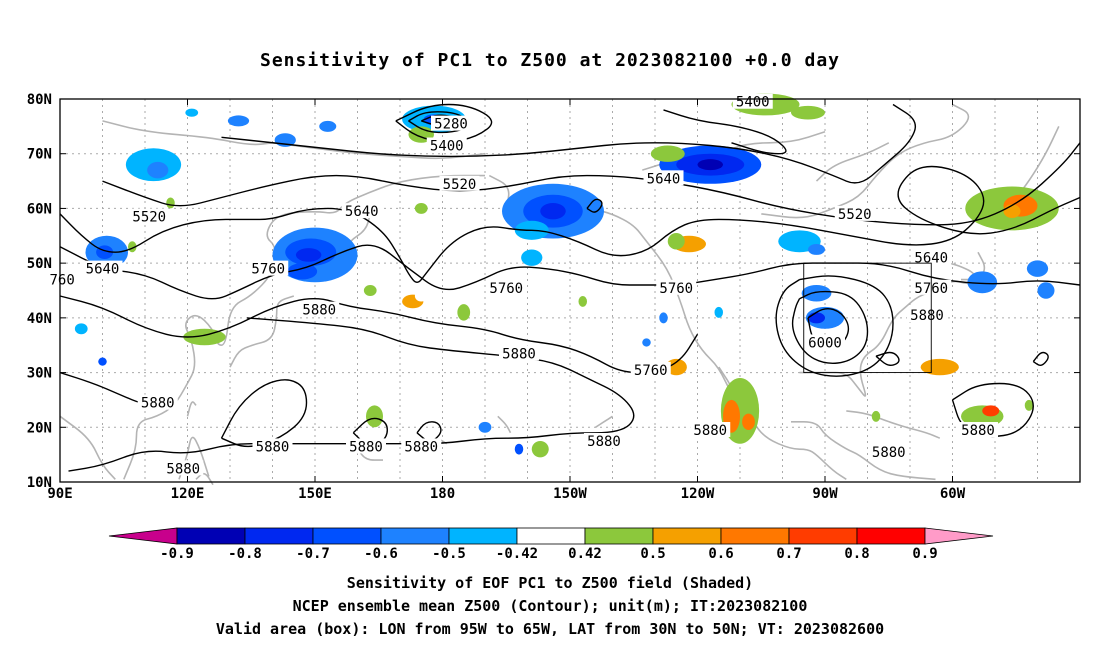 The image size is (1100, 650). Describe the element at coordinates (61, 281) in the screenshot. I see `contour-label: 760` at that location.